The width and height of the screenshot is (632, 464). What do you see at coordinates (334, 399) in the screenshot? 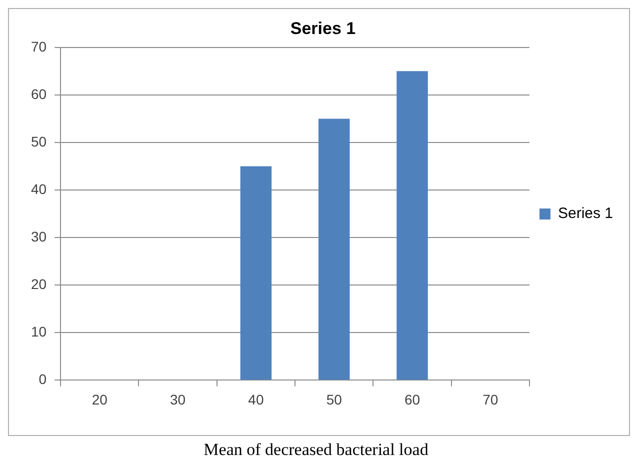
I see `x-tick-label: 50` at bounding box center [334, 399].